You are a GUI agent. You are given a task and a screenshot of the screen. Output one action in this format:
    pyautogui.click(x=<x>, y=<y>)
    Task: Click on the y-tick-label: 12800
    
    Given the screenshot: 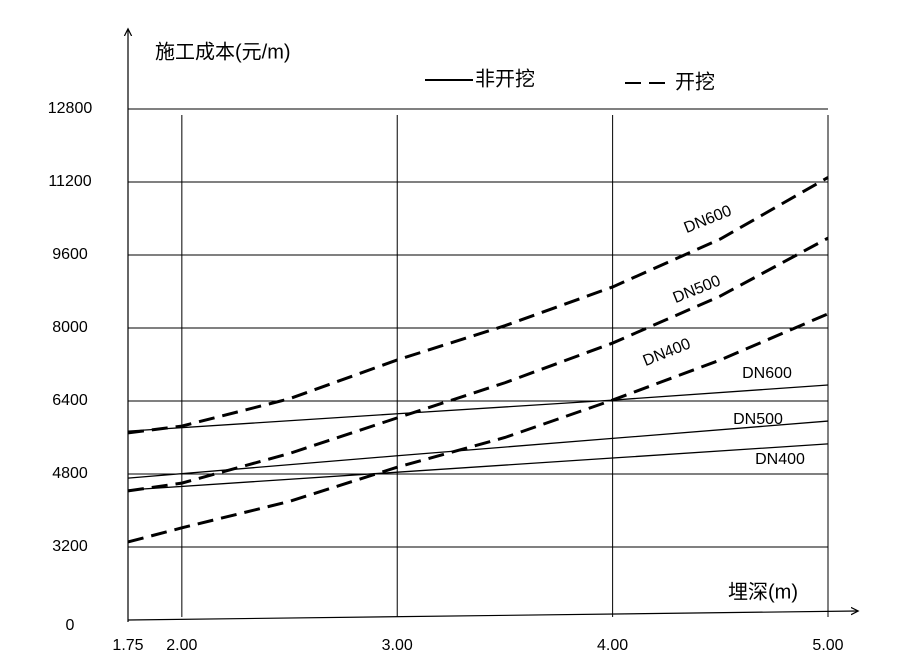 What is the action you would take?
    pyautogui.click(x=70, y=108)
    